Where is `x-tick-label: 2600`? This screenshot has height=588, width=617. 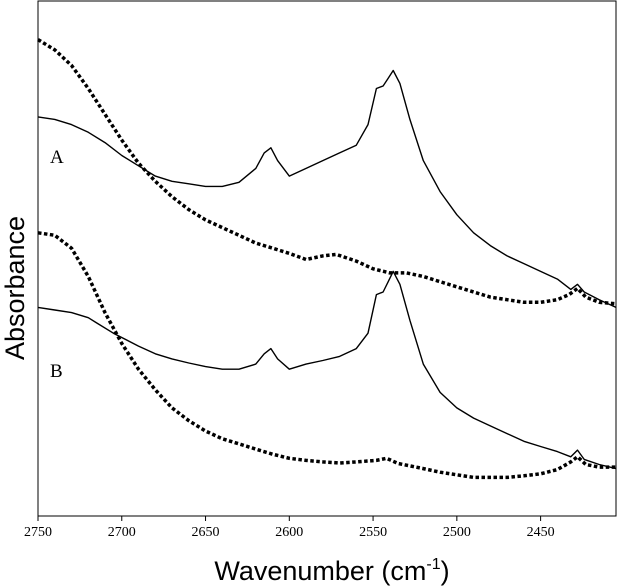 x-tick-label: 2600 is located at coordinates (289, 532).